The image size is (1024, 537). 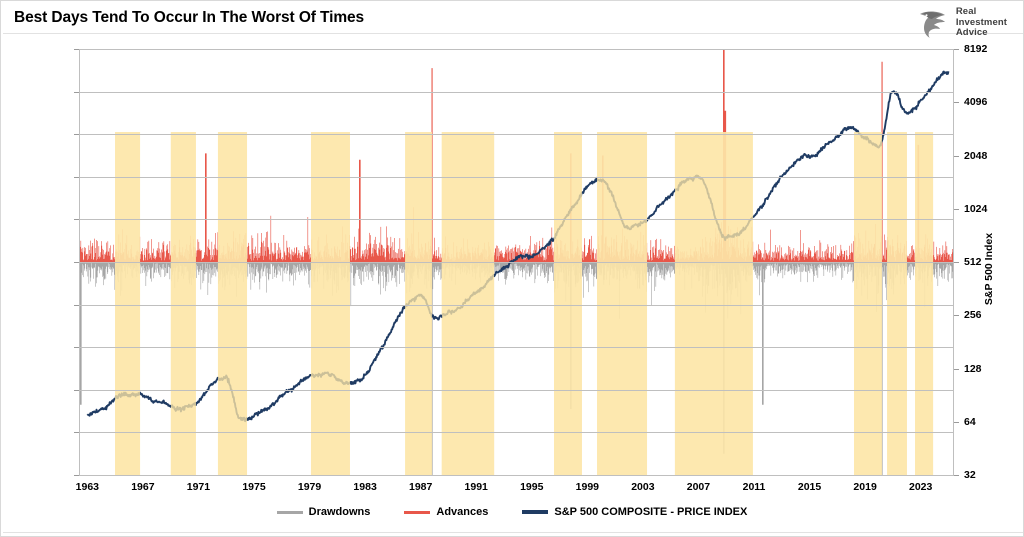 I want to click on x-tick: 1991, so click(x=476, y=487).